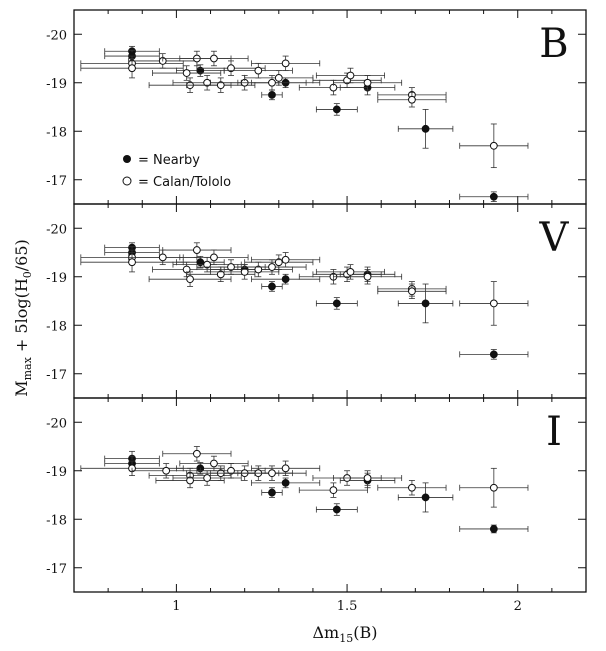 This screenshot has width=606, height=651. I want to click on legend-calan-label: = Calan/Tololo, so click(184, 182).